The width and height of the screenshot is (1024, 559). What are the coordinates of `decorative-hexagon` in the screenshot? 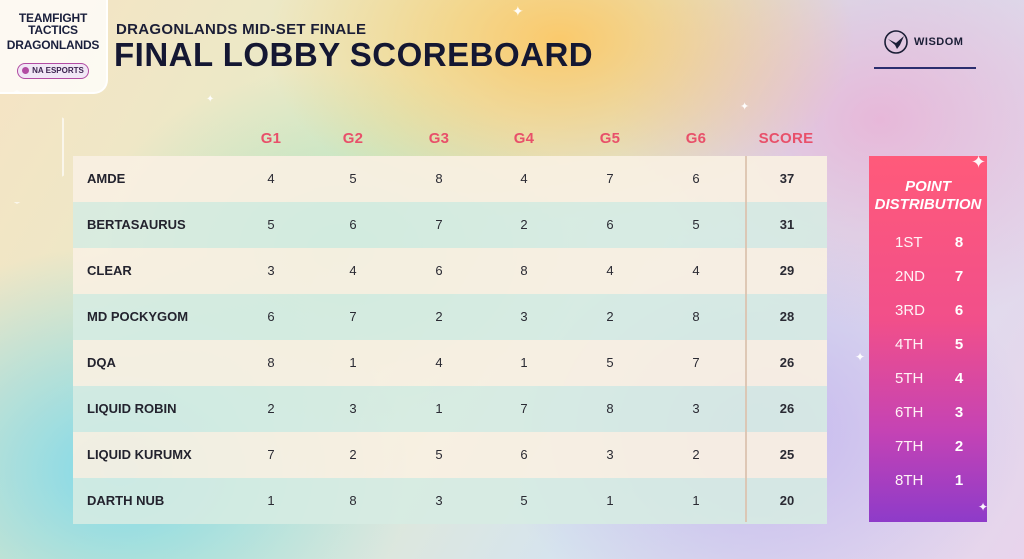 It's located at (32, 147).